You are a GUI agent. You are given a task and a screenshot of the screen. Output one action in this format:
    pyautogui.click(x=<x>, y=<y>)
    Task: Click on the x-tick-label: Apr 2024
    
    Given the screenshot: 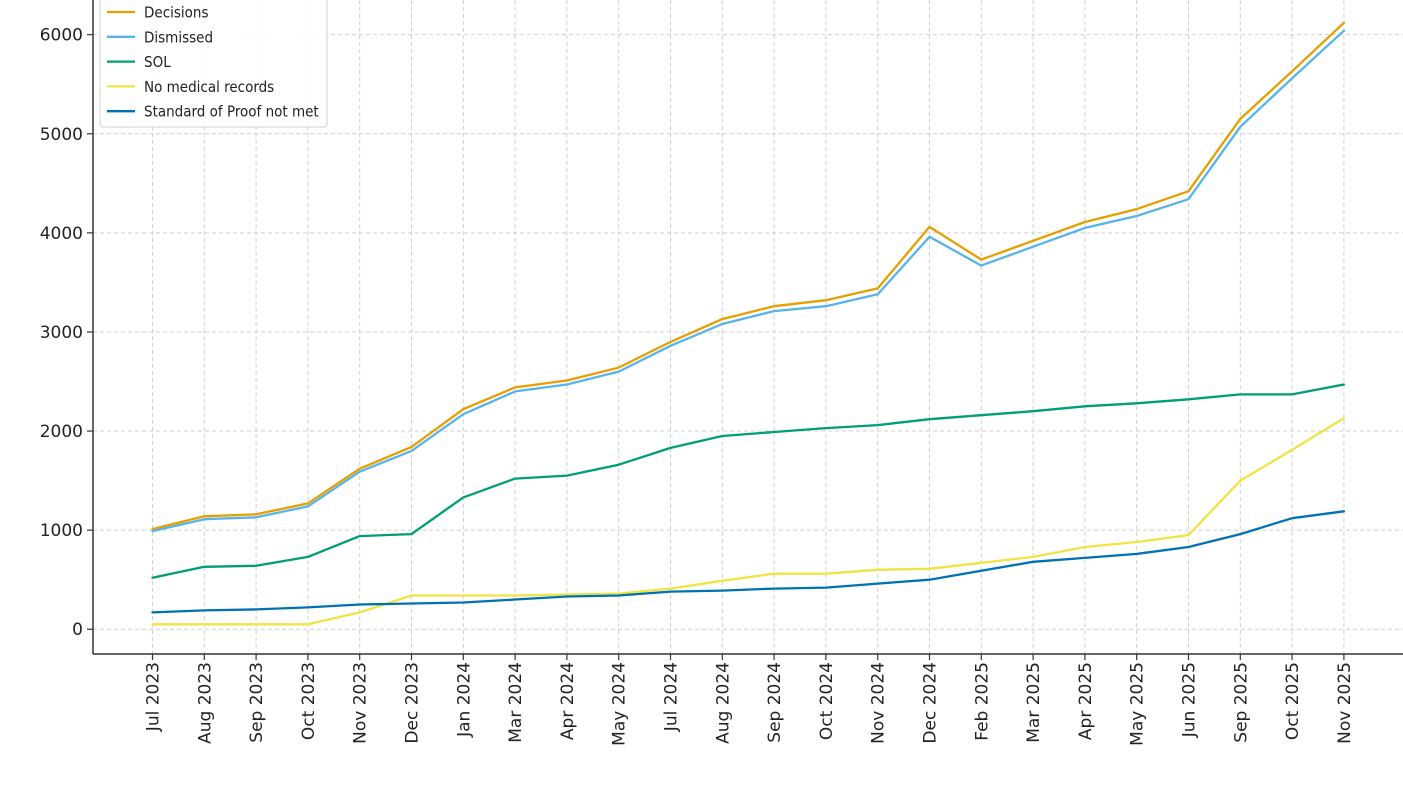 What is the action you would take?
    pyautogui.click(x=568, y=701)
    